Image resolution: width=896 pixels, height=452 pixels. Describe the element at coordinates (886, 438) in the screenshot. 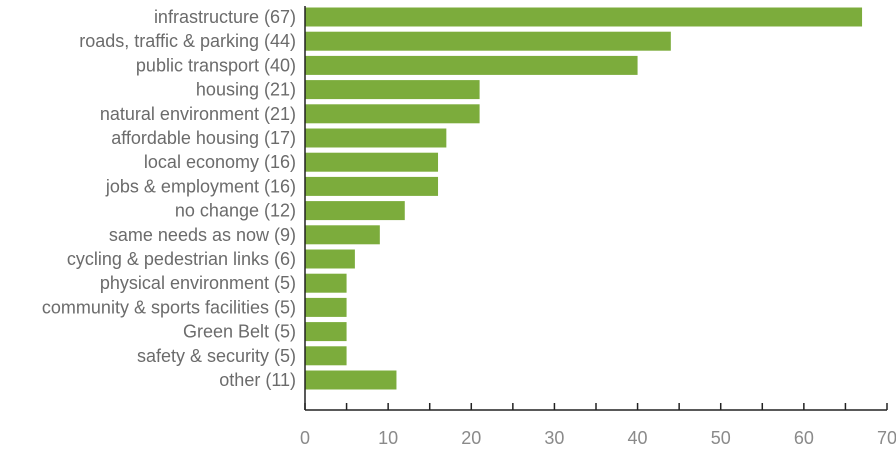

I see `x-tick-label: 70` at that location.